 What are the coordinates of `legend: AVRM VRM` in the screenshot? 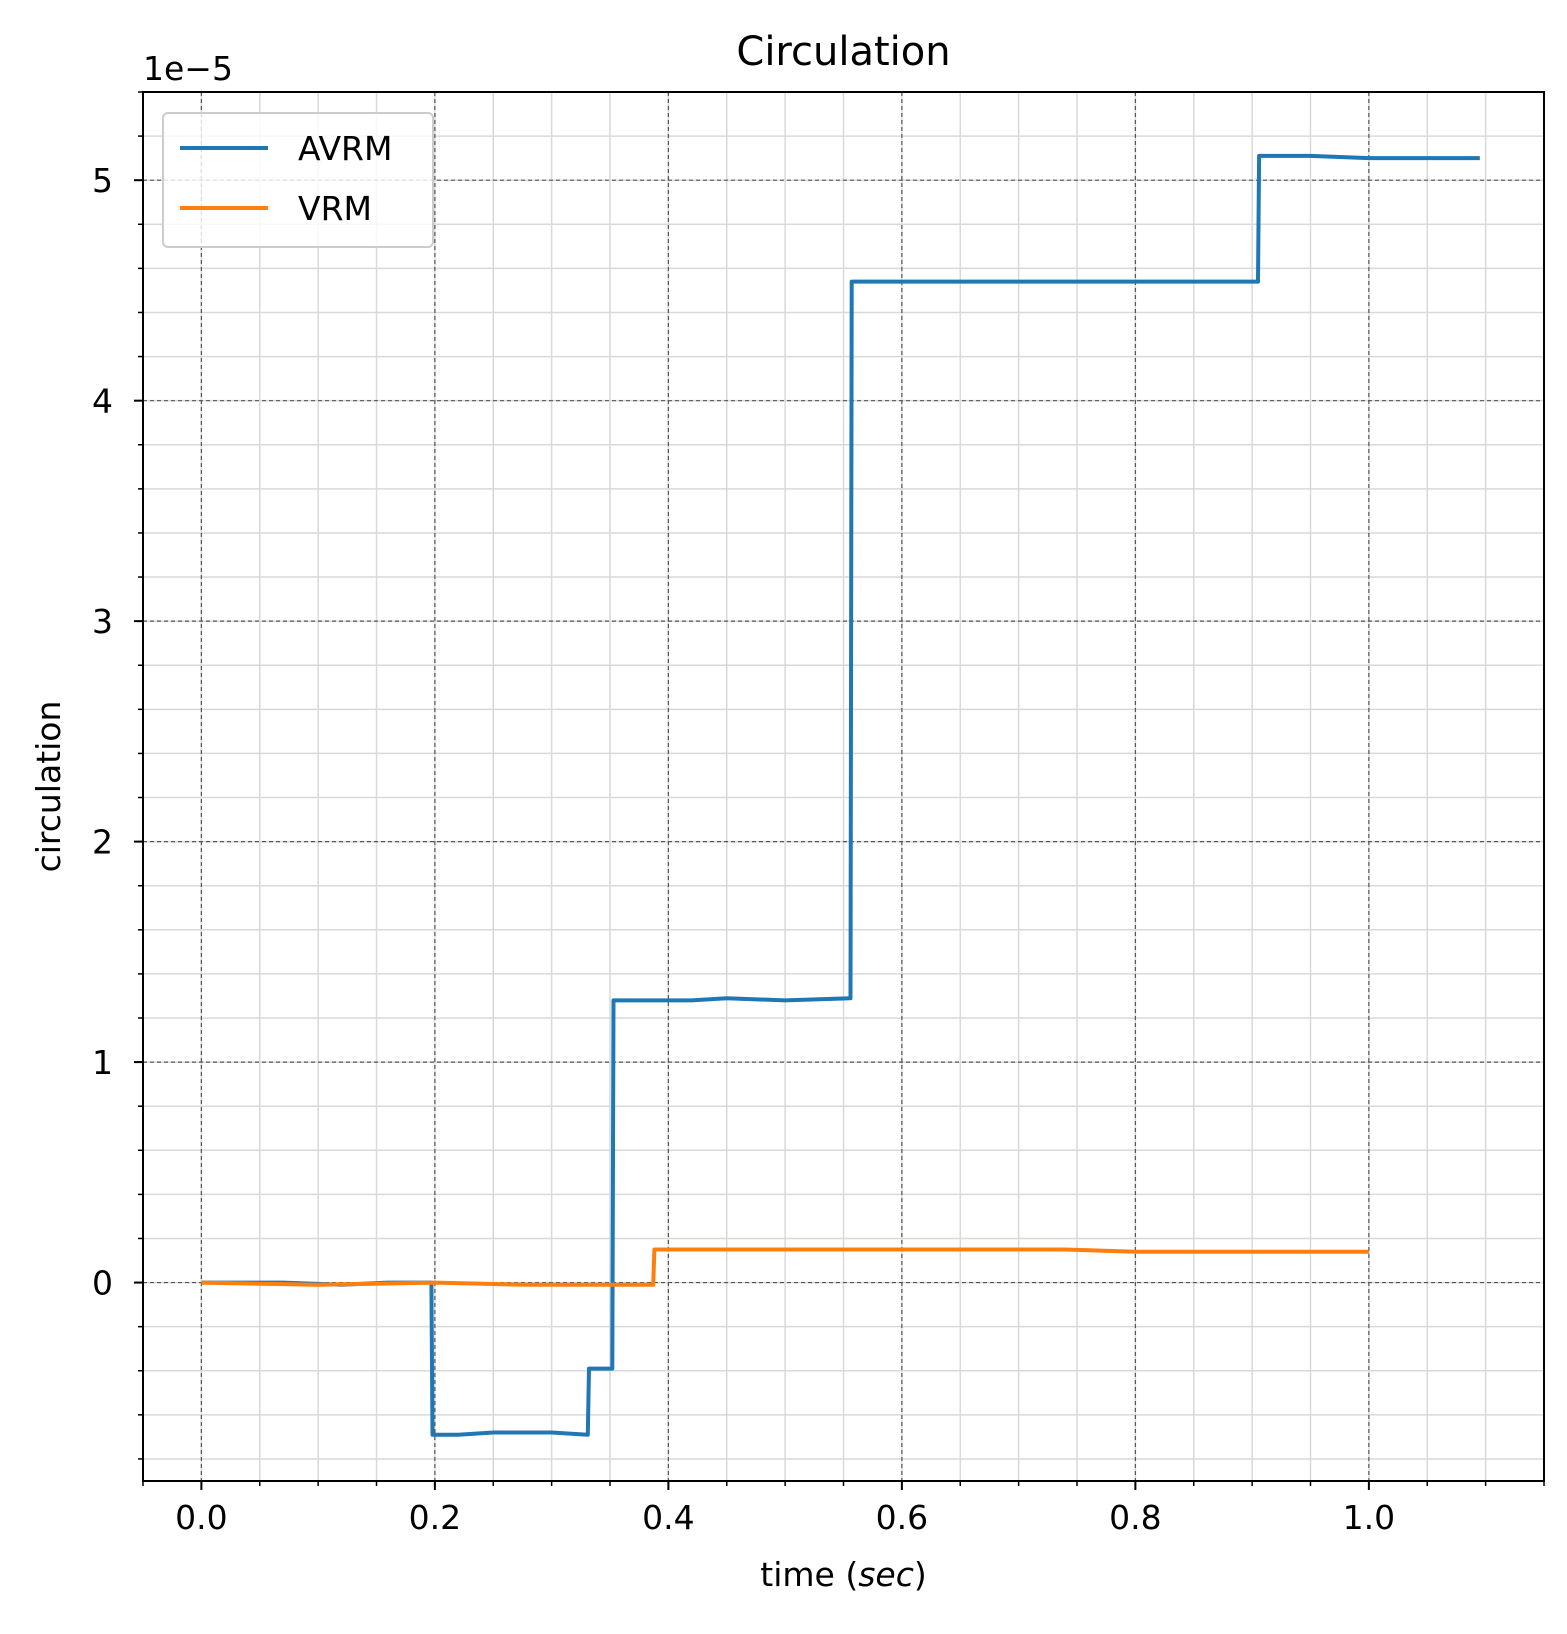 It's located at (298, 180).